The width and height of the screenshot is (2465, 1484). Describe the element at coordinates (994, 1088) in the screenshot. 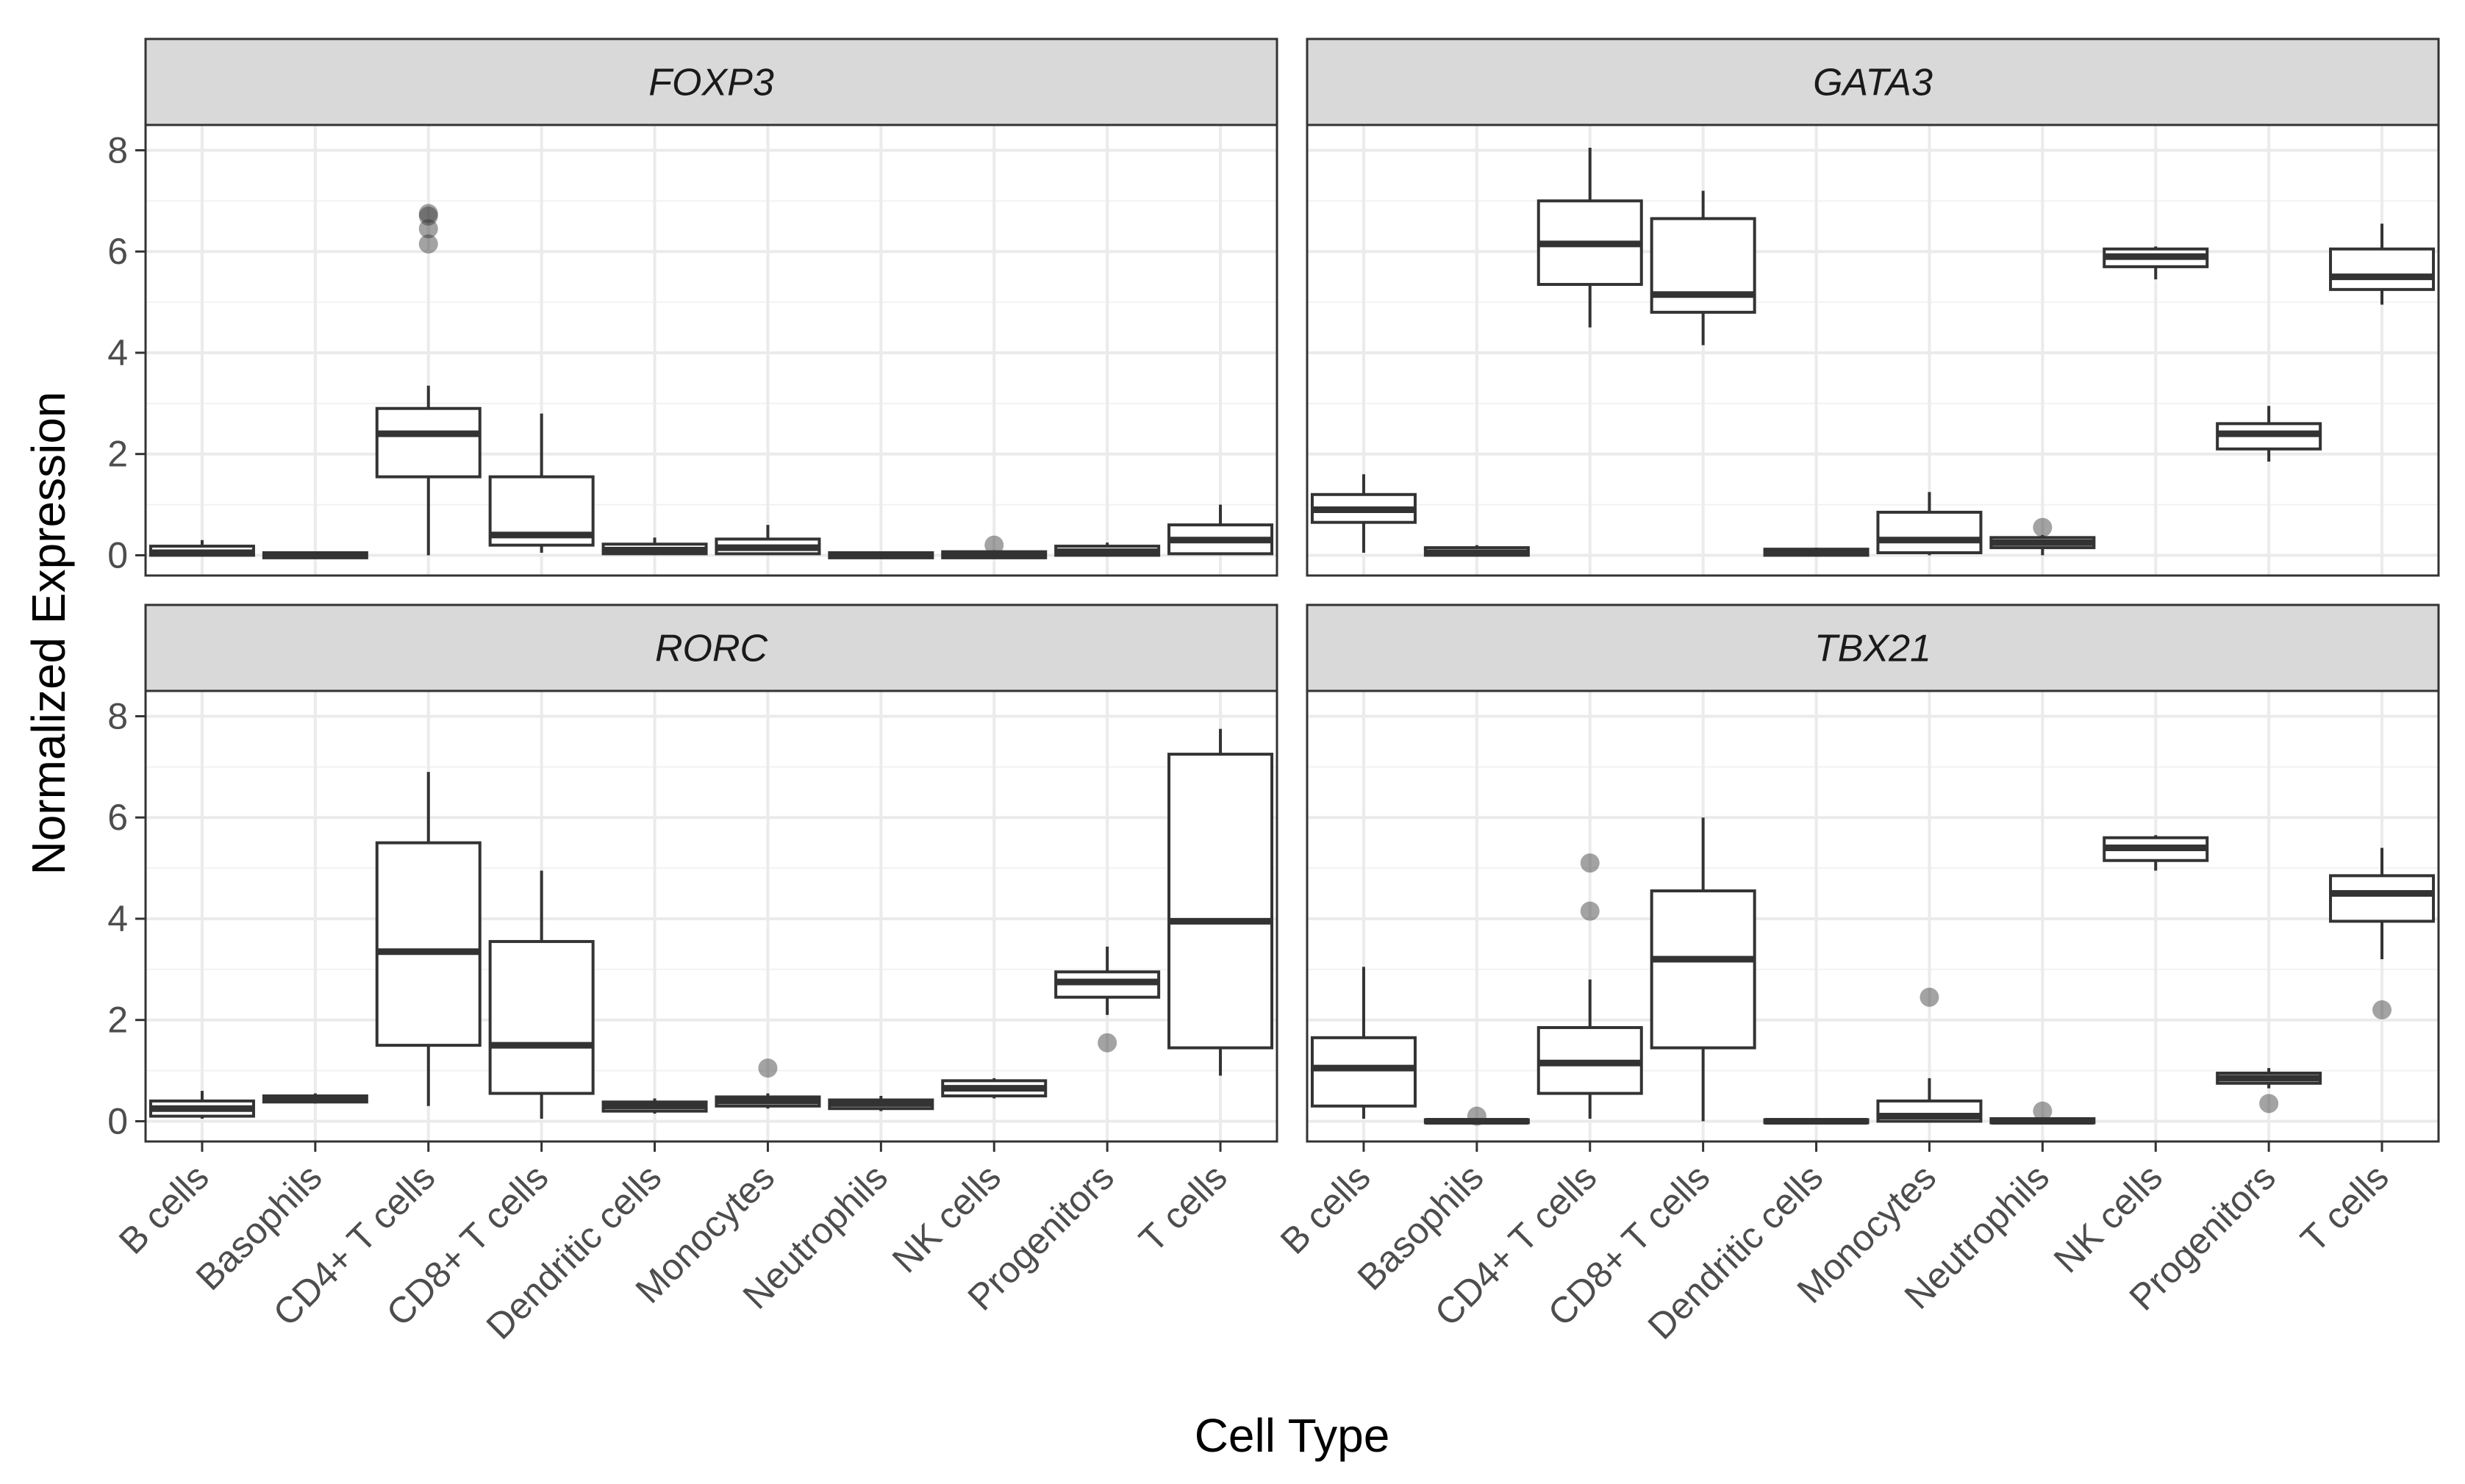

I see `box-rorc-nk-cells` at that location.